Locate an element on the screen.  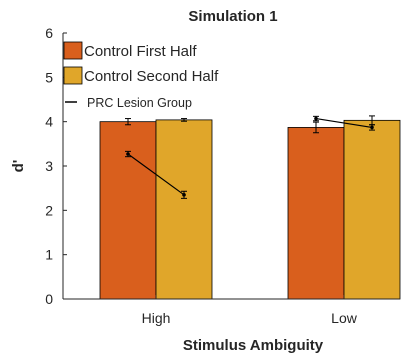
y-tick-label: 1 is located at coordinates (49, 255).